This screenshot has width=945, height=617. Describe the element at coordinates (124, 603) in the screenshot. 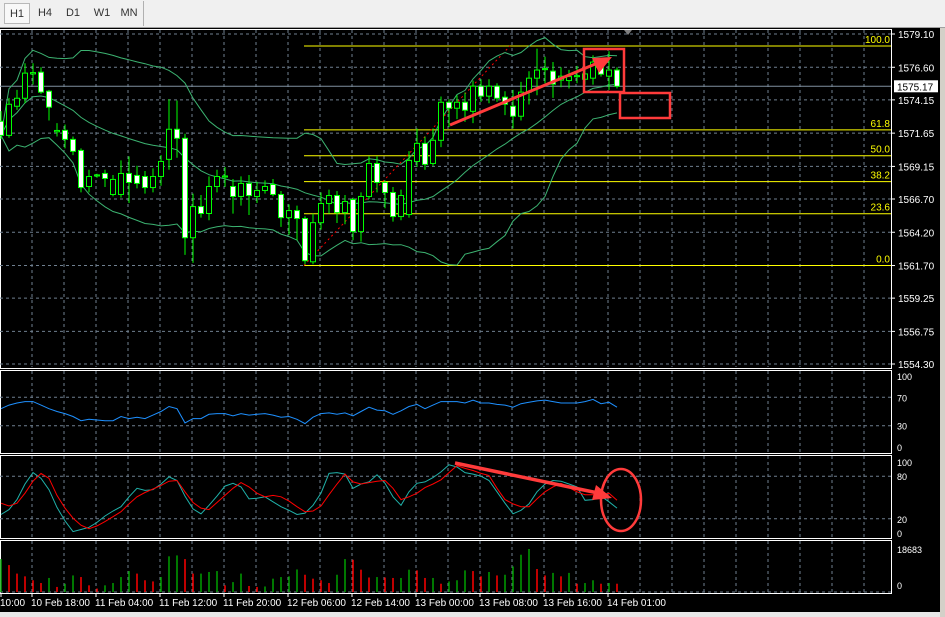

I see `time-axis-label: 11 Feb 04:00` at that location.